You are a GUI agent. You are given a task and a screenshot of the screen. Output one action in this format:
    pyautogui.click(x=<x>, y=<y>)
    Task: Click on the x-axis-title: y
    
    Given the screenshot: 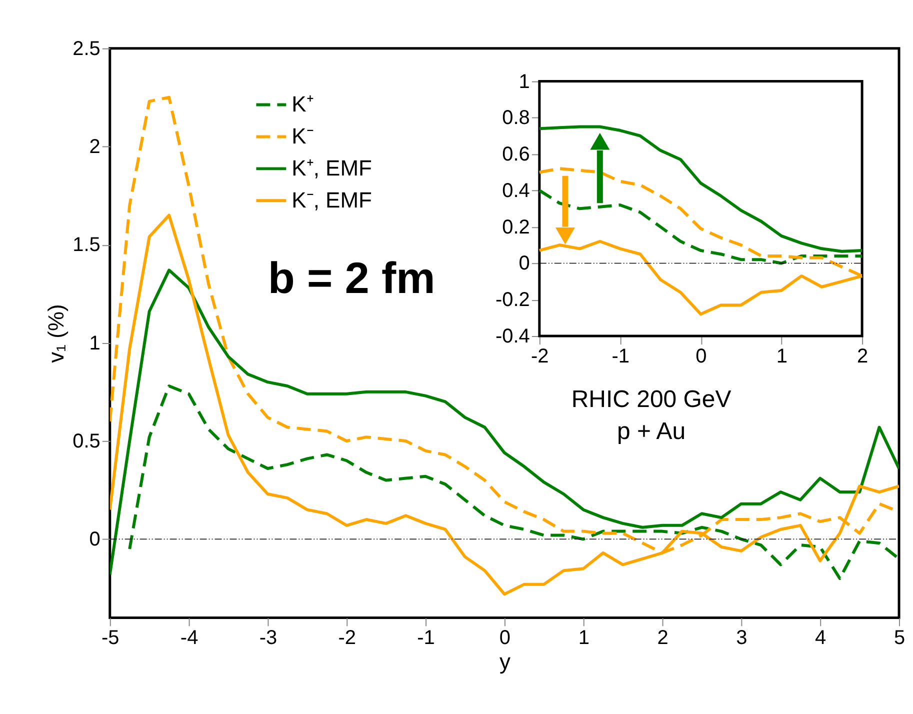 What is the action you would take?
    pyautogui.click(x=504, y=661)
    